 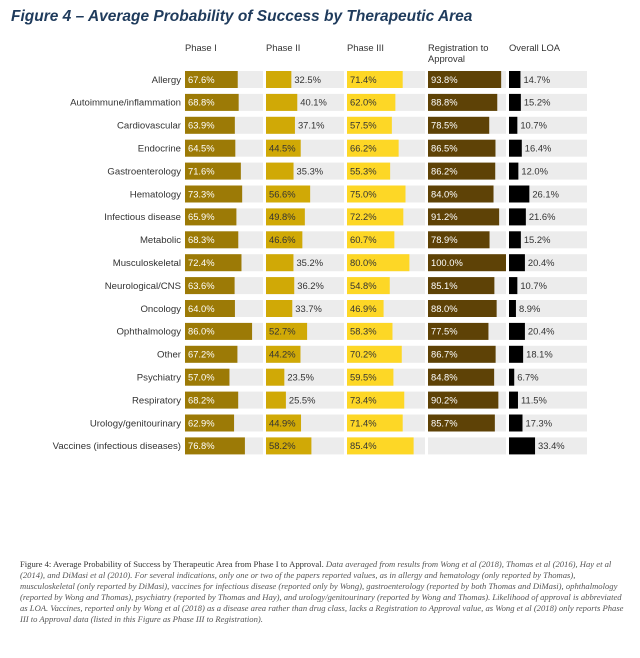 I want to click on value-label: 73.4%, so click(x=363, y=399).